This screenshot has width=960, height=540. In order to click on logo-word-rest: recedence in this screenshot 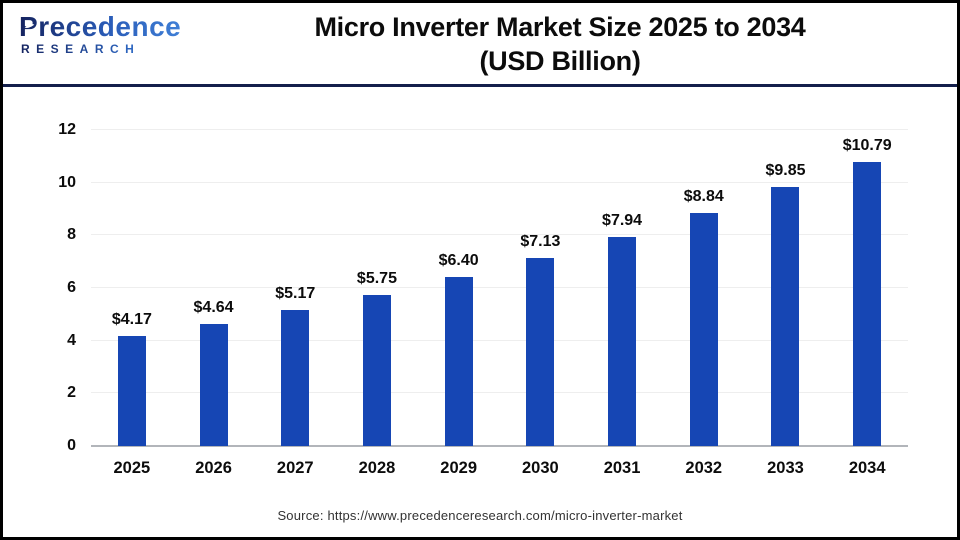, I will do `click(110, 26)`.